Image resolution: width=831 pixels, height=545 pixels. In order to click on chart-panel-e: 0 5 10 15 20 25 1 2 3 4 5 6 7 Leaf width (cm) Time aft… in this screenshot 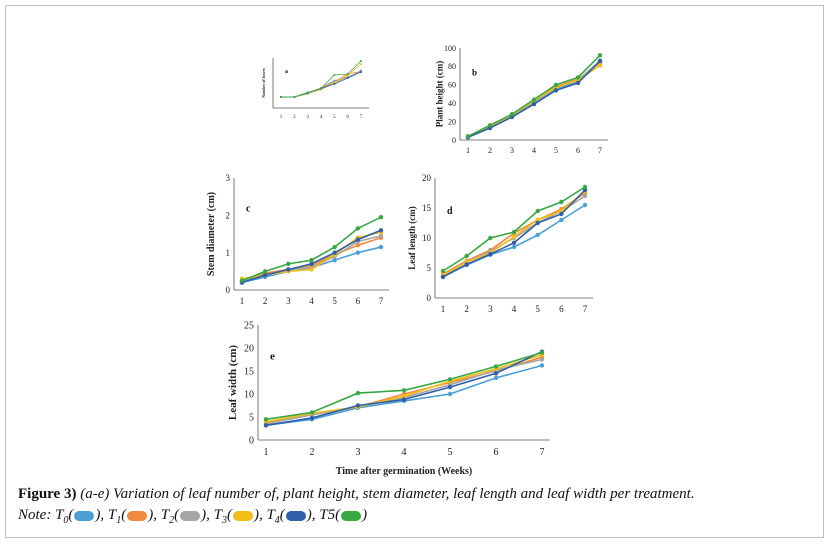, I will do `click(388, 399)`.